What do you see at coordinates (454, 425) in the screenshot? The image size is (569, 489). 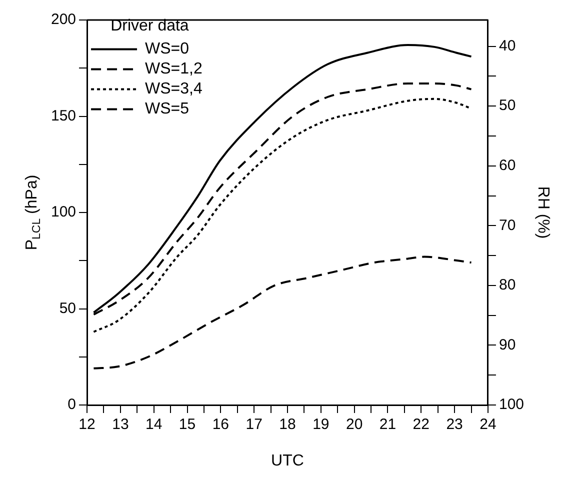 I see `x-tick-label: 23` at bounding box center [454, 425].